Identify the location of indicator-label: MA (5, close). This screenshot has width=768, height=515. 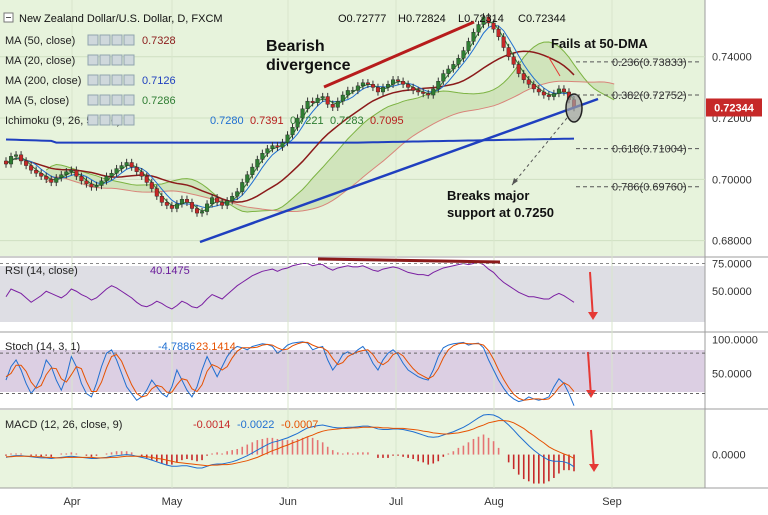
(37, 101).